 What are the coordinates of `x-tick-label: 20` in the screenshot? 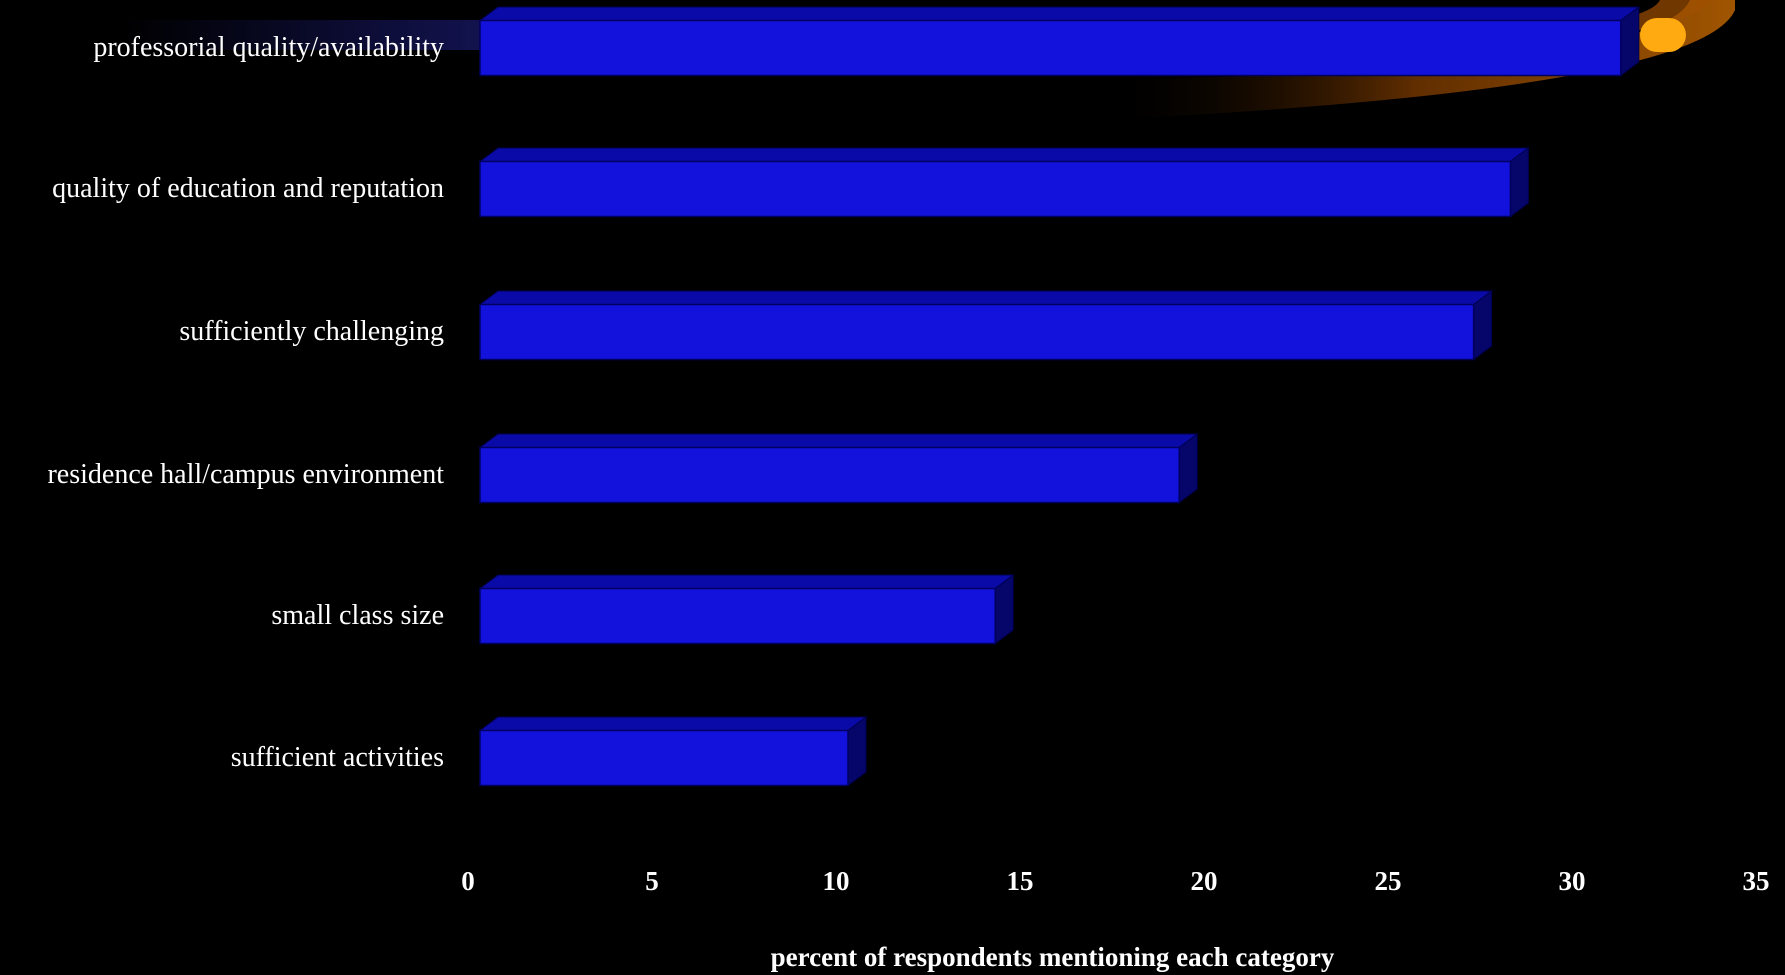 It's located at (1204, 881).